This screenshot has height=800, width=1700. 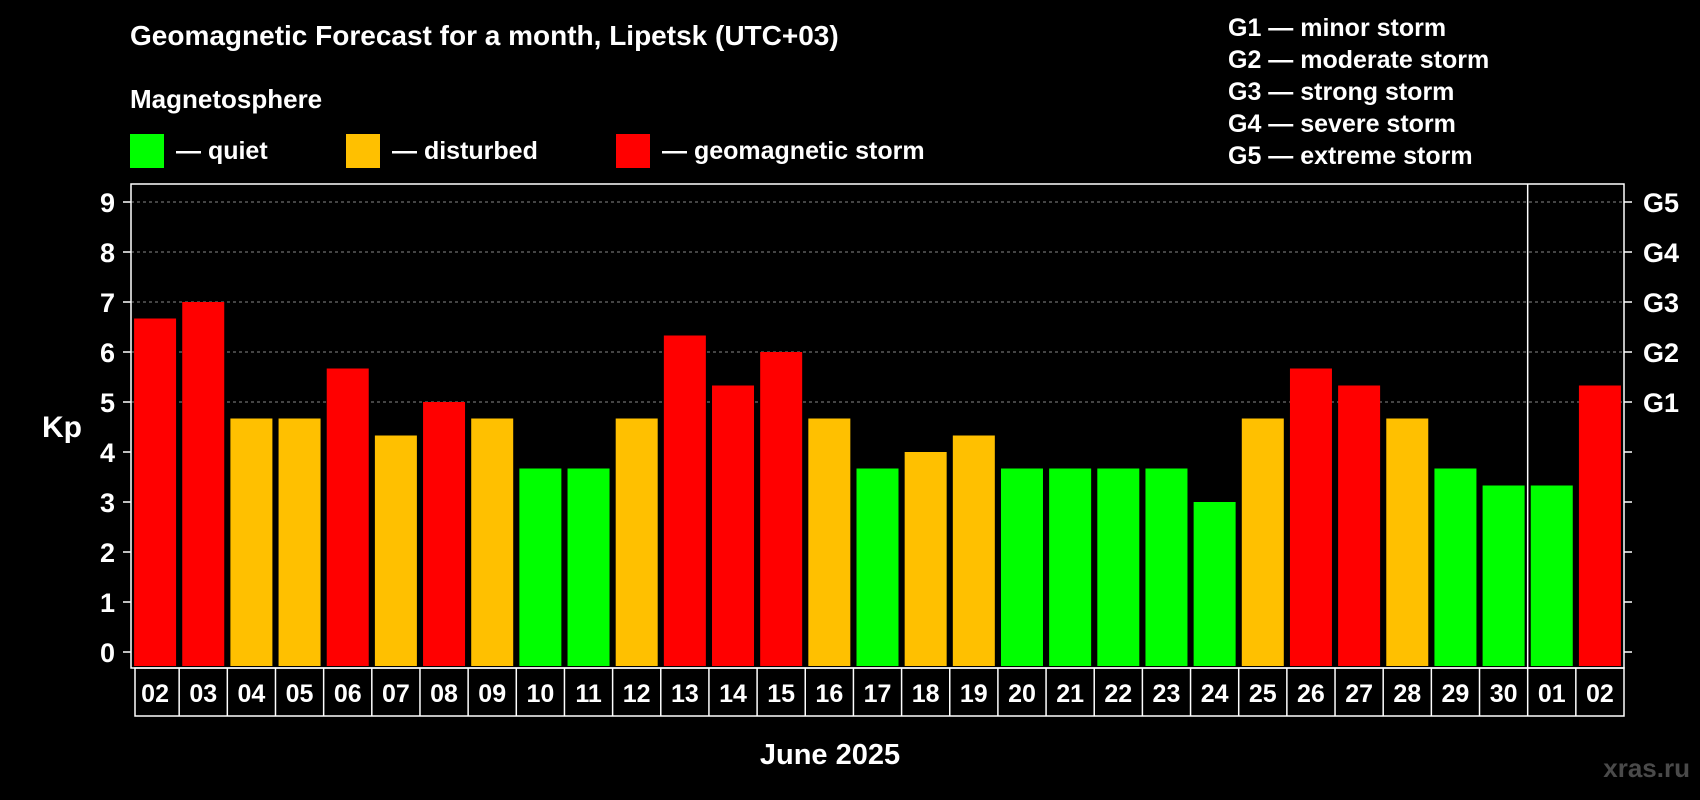 I want to click on date-label: 30, so click(x=1504, y=694).